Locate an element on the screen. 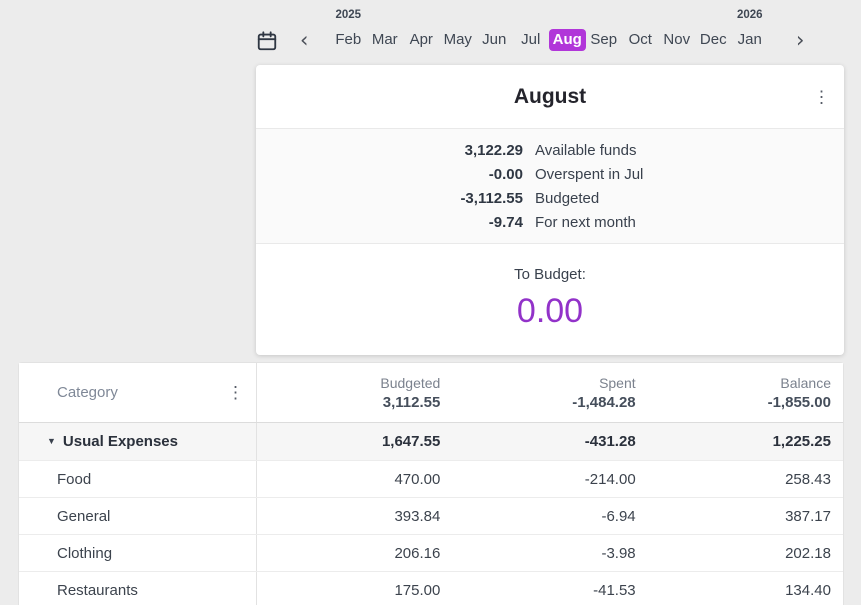 This screenshot has height=605, width=861. column-header-budgeted: Budgeted 3,112.55 is located at coordinates (354, 392).